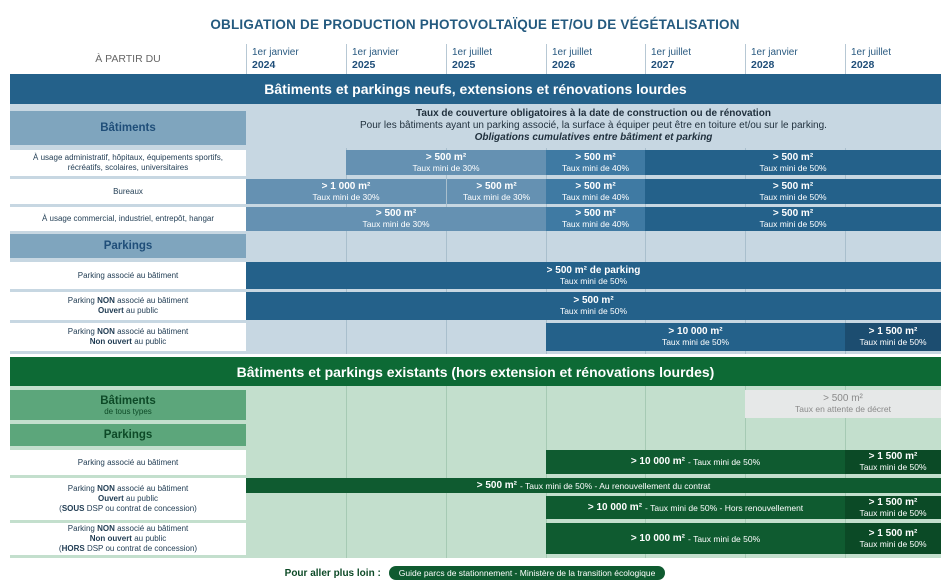 Image resolution: width=950 pixels, height=588 pixels. What do you see at coordinates (396, 59) in the screenshot?
I see `date-col: 1er janvier 2025` at bounding box center [396, 59].